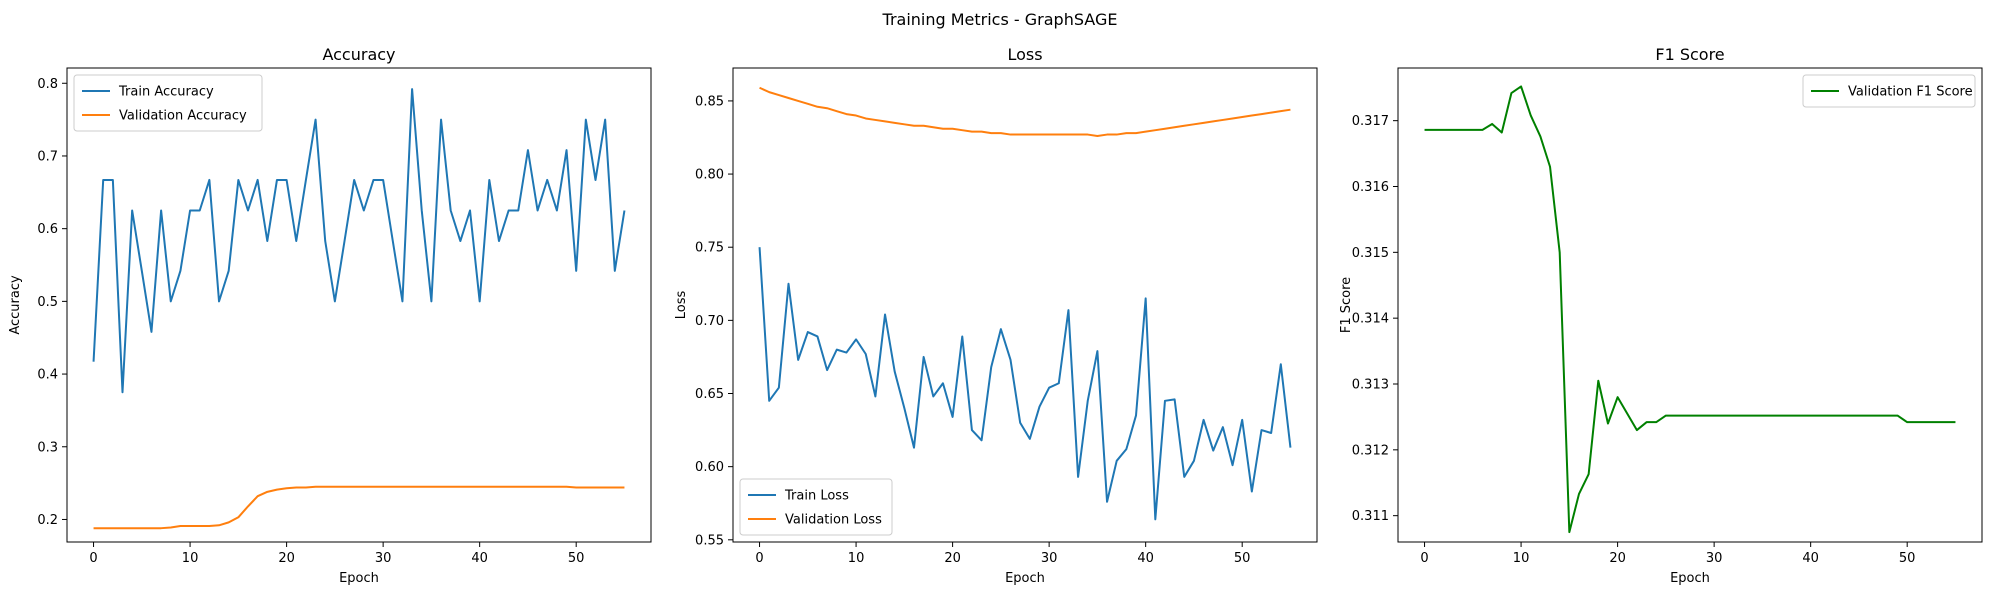 The image size is (2000, 600). I want to click on y-tick-label: 0.75, so click(709, 248).